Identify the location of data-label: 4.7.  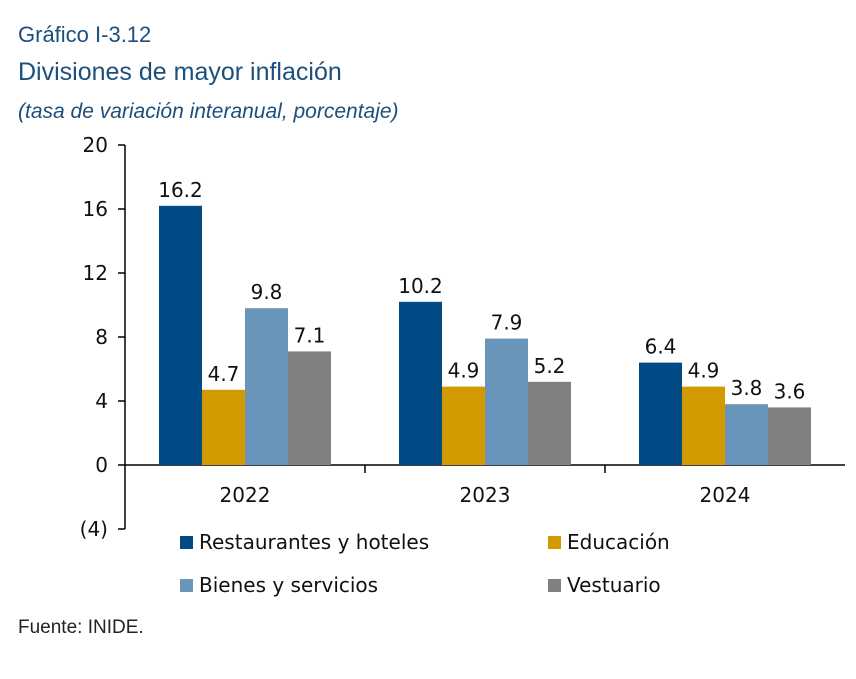
(224, 374).